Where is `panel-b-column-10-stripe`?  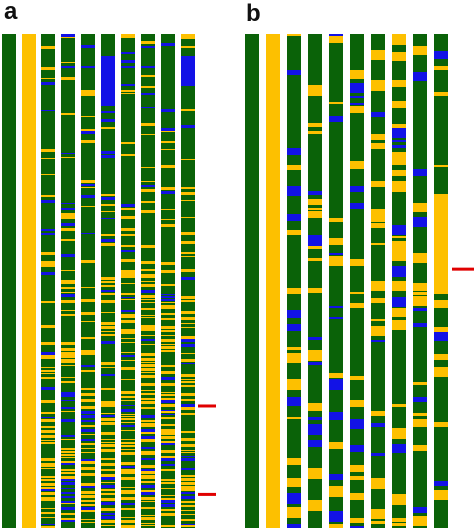
panel-b-column-10-stripe is located at coordinates (441, 372).